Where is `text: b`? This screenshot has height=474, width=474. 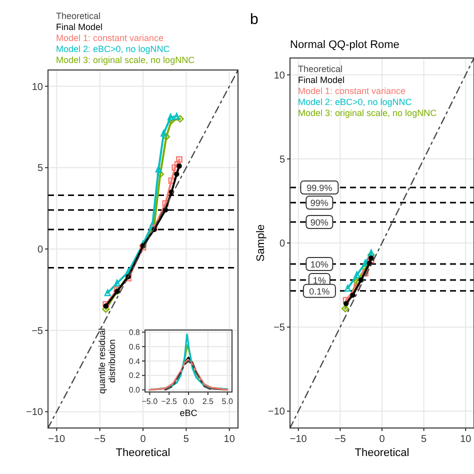
text: b is located at coordinates (254, 19).